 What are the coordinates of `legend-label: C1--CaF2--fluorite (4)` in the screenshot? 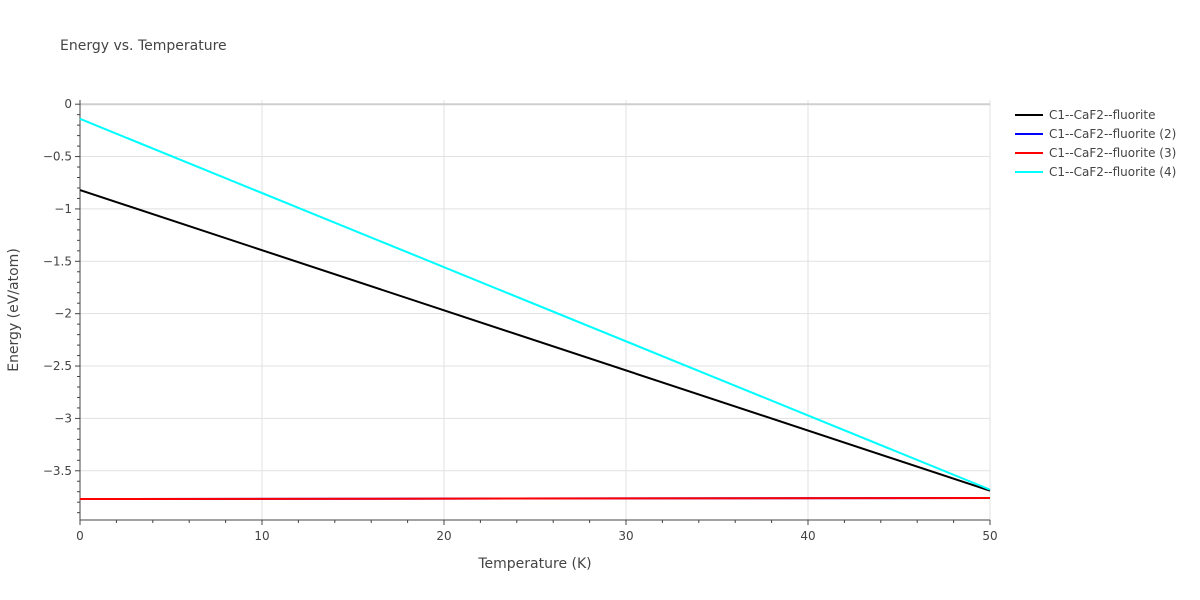 It's located at (1112, 172).